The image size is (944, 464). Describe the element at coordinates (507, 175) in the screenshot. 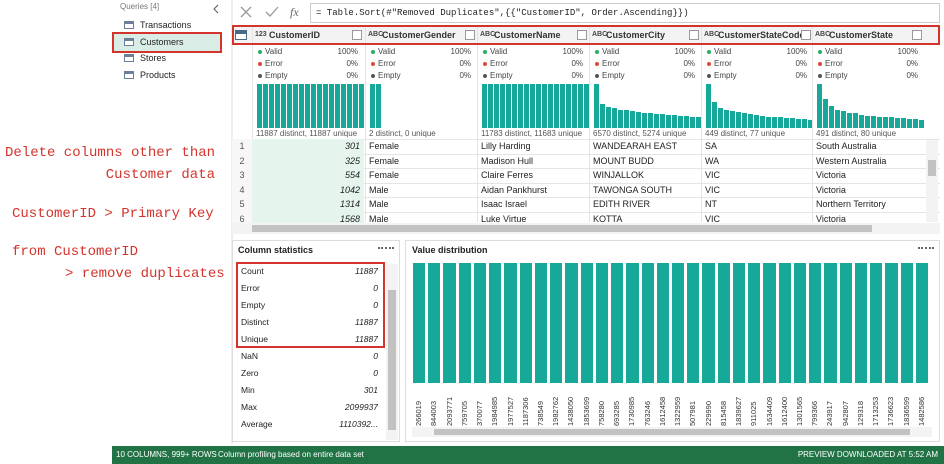

I see `cell: Claire Ferres` at that location.